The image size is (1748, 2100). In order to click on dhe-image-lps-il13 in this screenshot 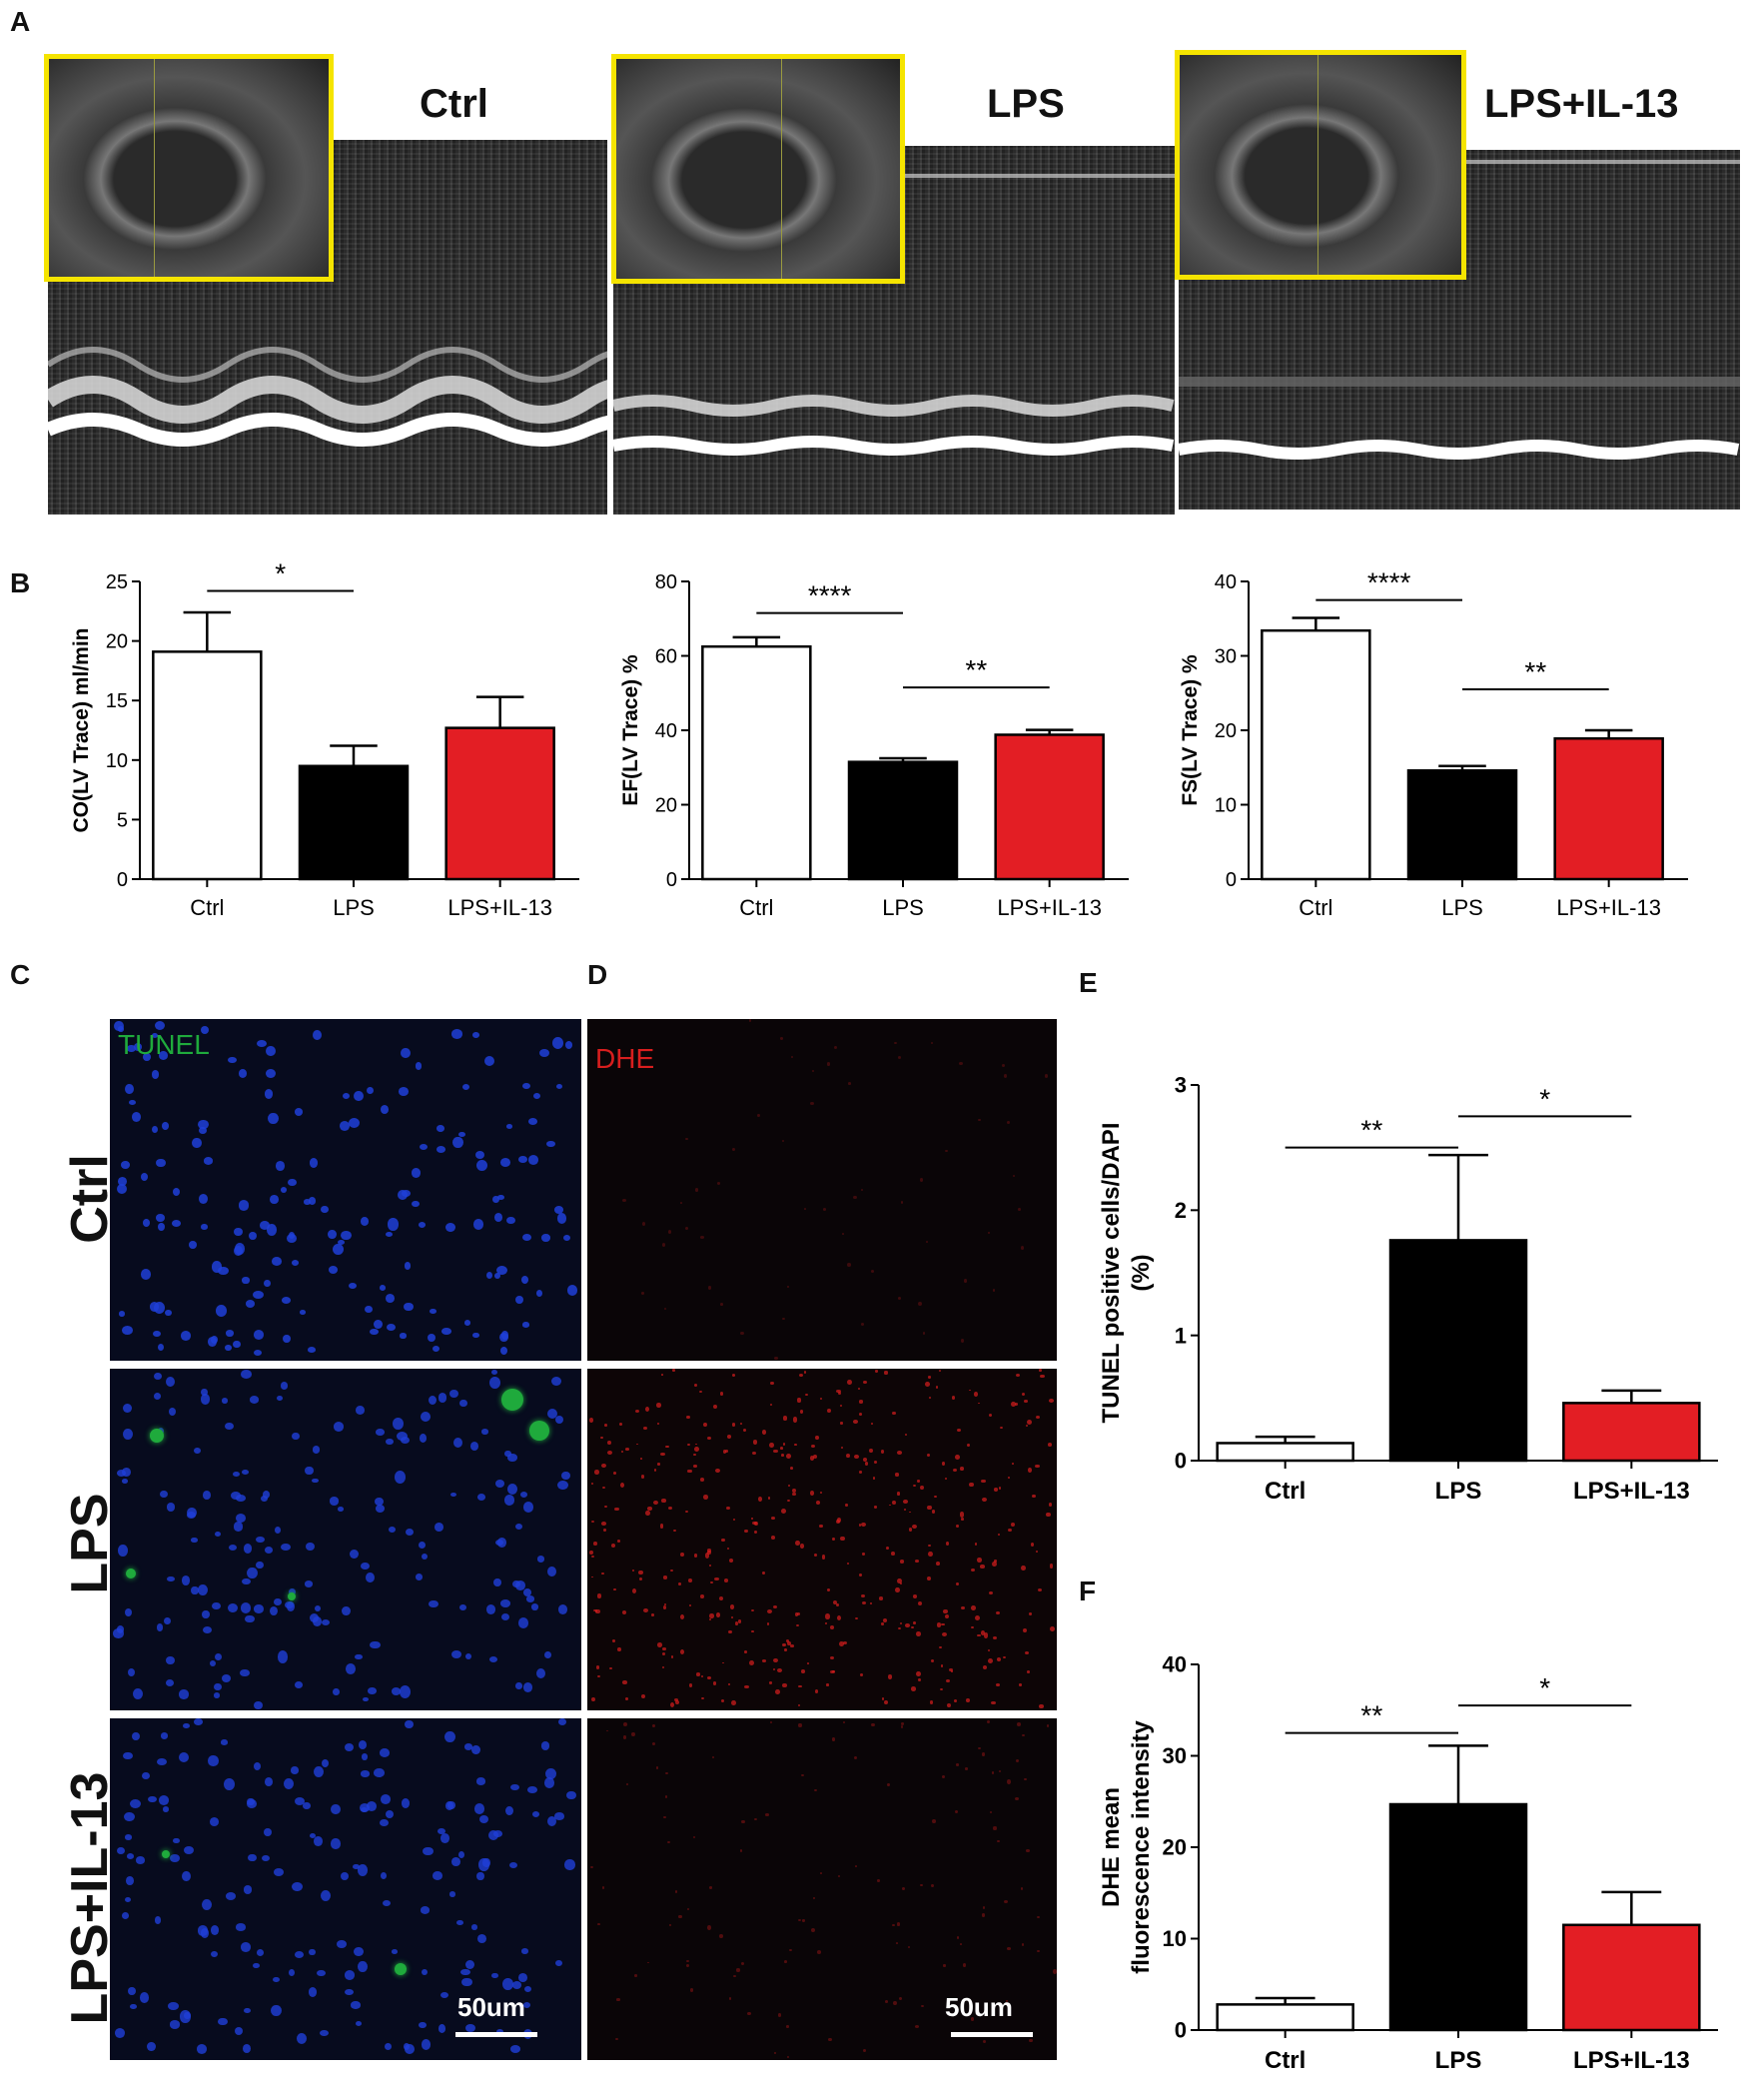, I will do `click(822, 1889)`.